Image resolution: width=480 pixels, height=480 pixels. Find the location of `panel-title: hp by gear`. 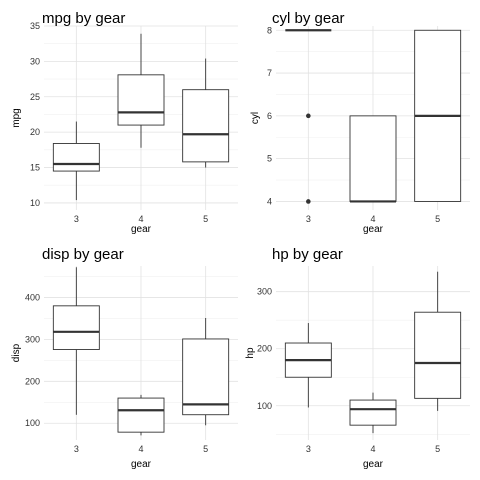

panel-title: hp by gear is located at coordinates (307, 254).